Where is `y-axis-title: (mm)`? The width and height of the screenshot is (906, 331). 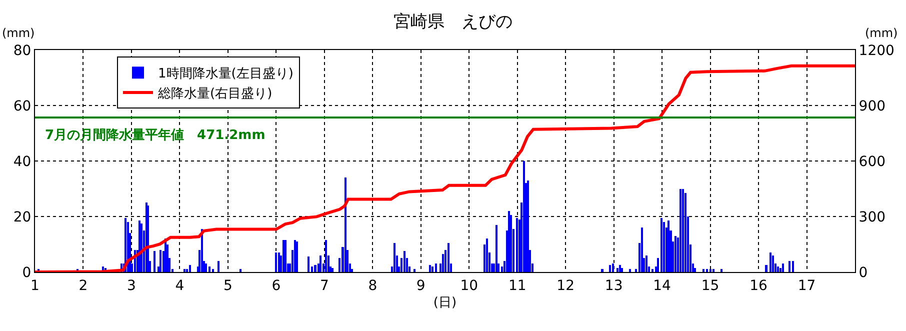 y-axis-title: (mm) is located at coordinates (18, 33).